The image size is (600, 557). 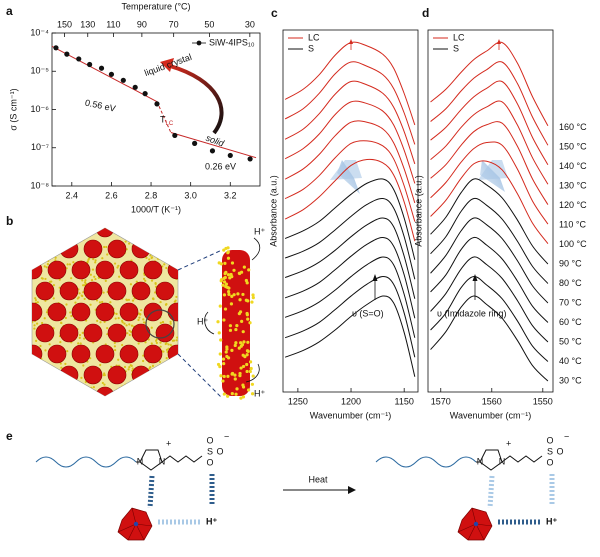 I want to click on shift-arrow, so click(x=493, y=170).